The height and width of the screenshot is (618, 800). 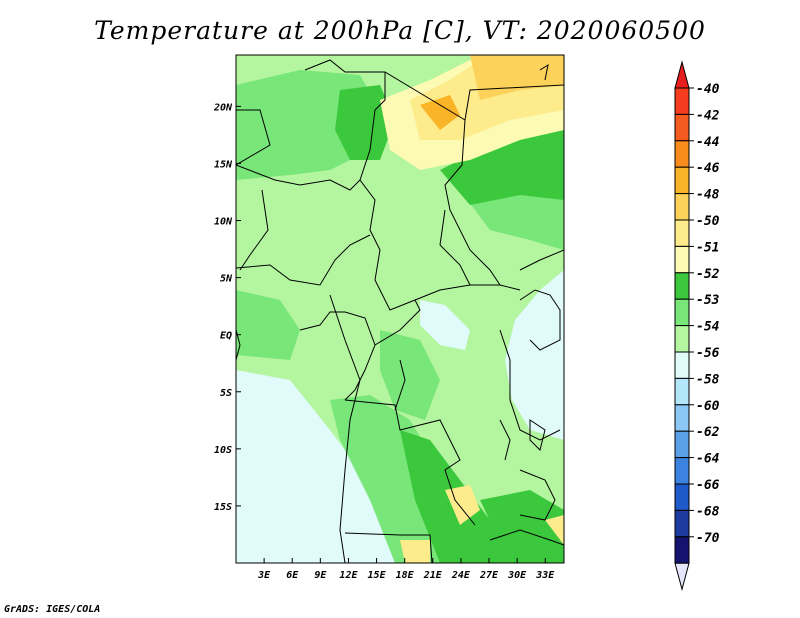 What do you see at coordinates (223, 450) in the screenshot?
I see `lat-tick-label: 10S` at bounding box center [223, 450].